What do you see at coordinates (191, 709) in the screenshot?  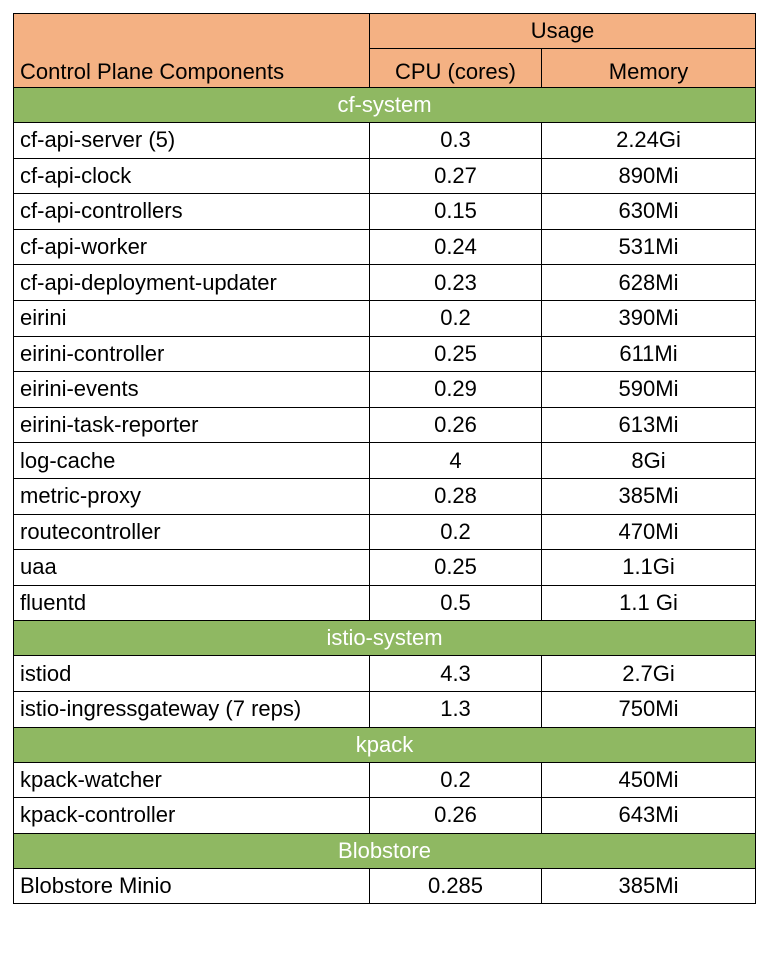 I see `component-cell: istio-ingressgateway (7 reps)` at bounding box center [191, 709].